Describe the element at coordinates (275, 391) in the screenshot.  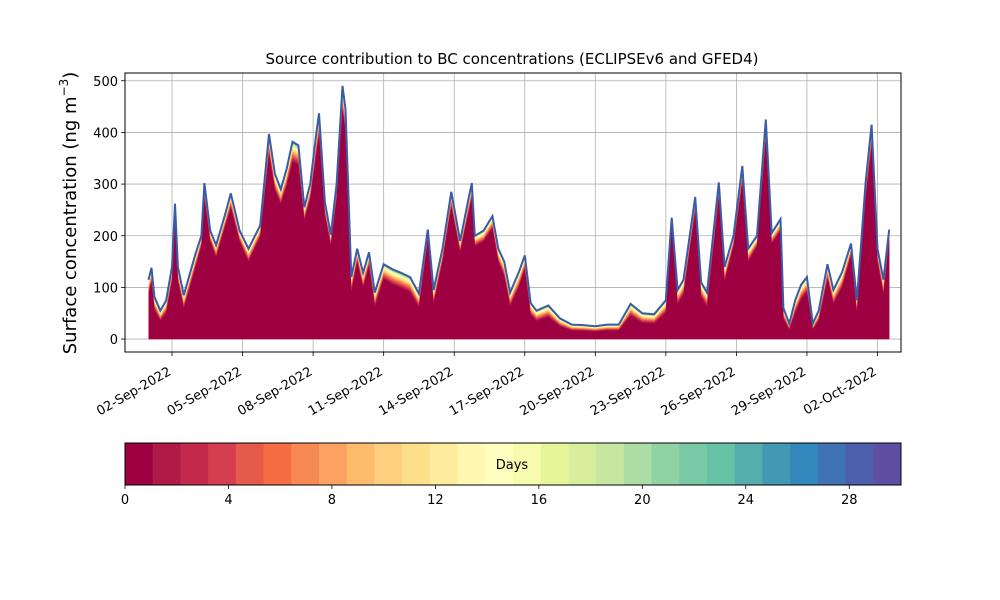
I see `x-tick-label: 08-Sep-2022` at that location.